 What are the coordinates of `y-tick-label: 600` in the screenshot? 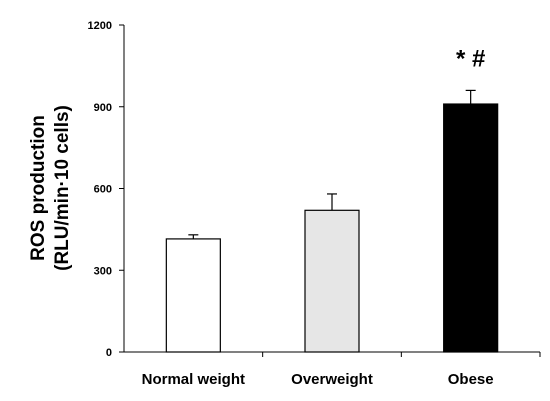 It's located at (103, 190).